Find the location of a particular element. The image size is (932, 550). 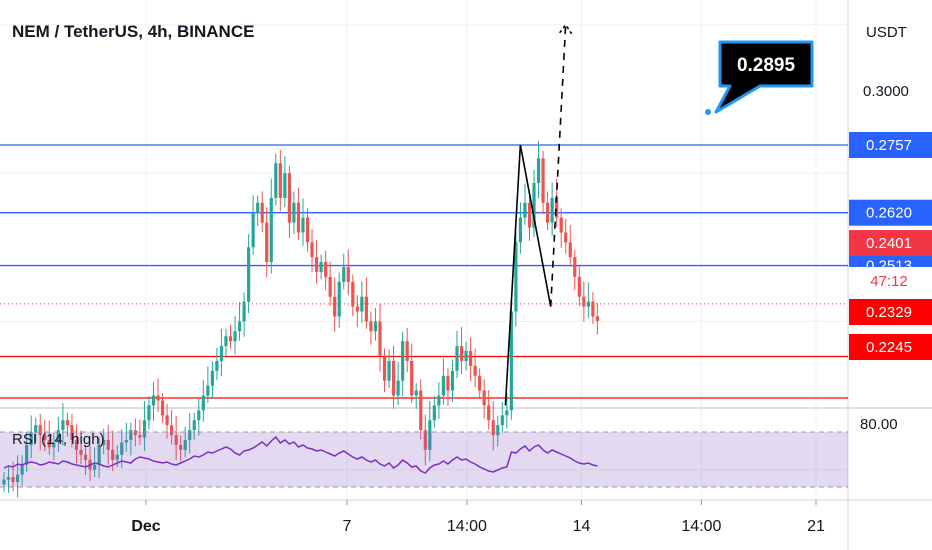

rsi-tick-80: 80.00 is located at coordinates (879, 424).